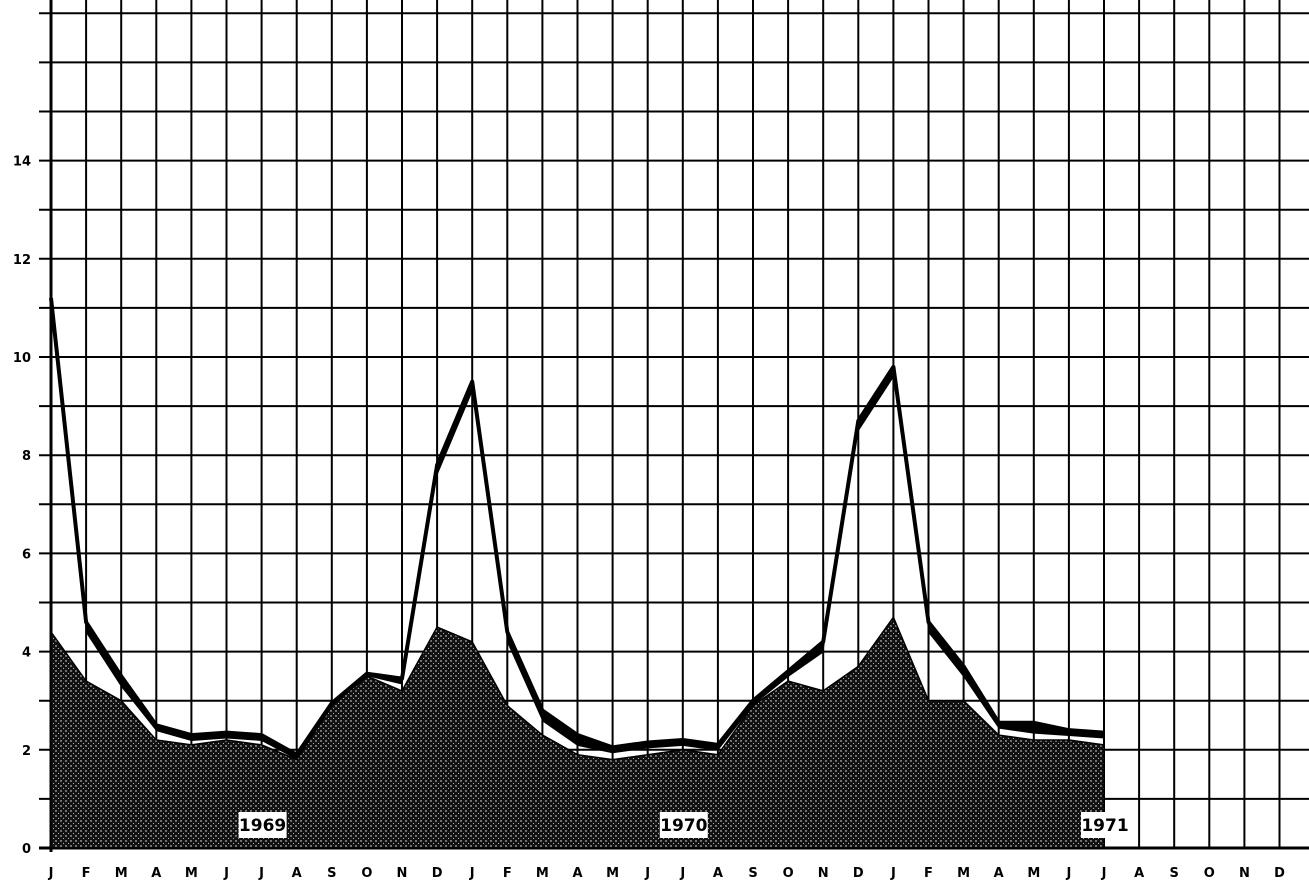 This screenshot has width=1309, height=882. Describe the element at coordinates (26, 554) in the screenshot. I see `y-tick-label: 6` at that location.